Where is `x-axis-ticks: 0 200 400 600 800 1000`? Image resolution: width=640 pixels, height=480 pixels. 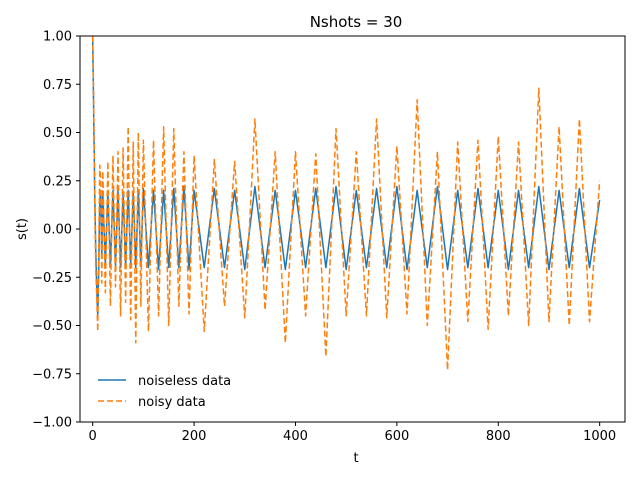 x-axis-ticks: 0 200 400 600 800 1000 is located at coordinates (352, 433).